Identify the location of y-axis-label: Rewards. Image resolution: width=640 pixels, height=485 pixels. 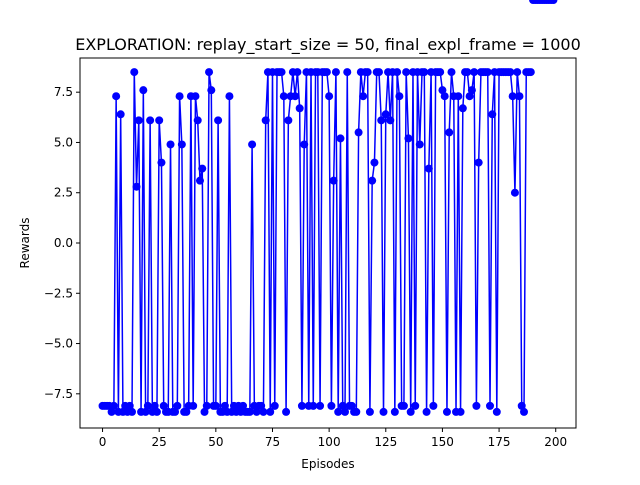
(25, 243).